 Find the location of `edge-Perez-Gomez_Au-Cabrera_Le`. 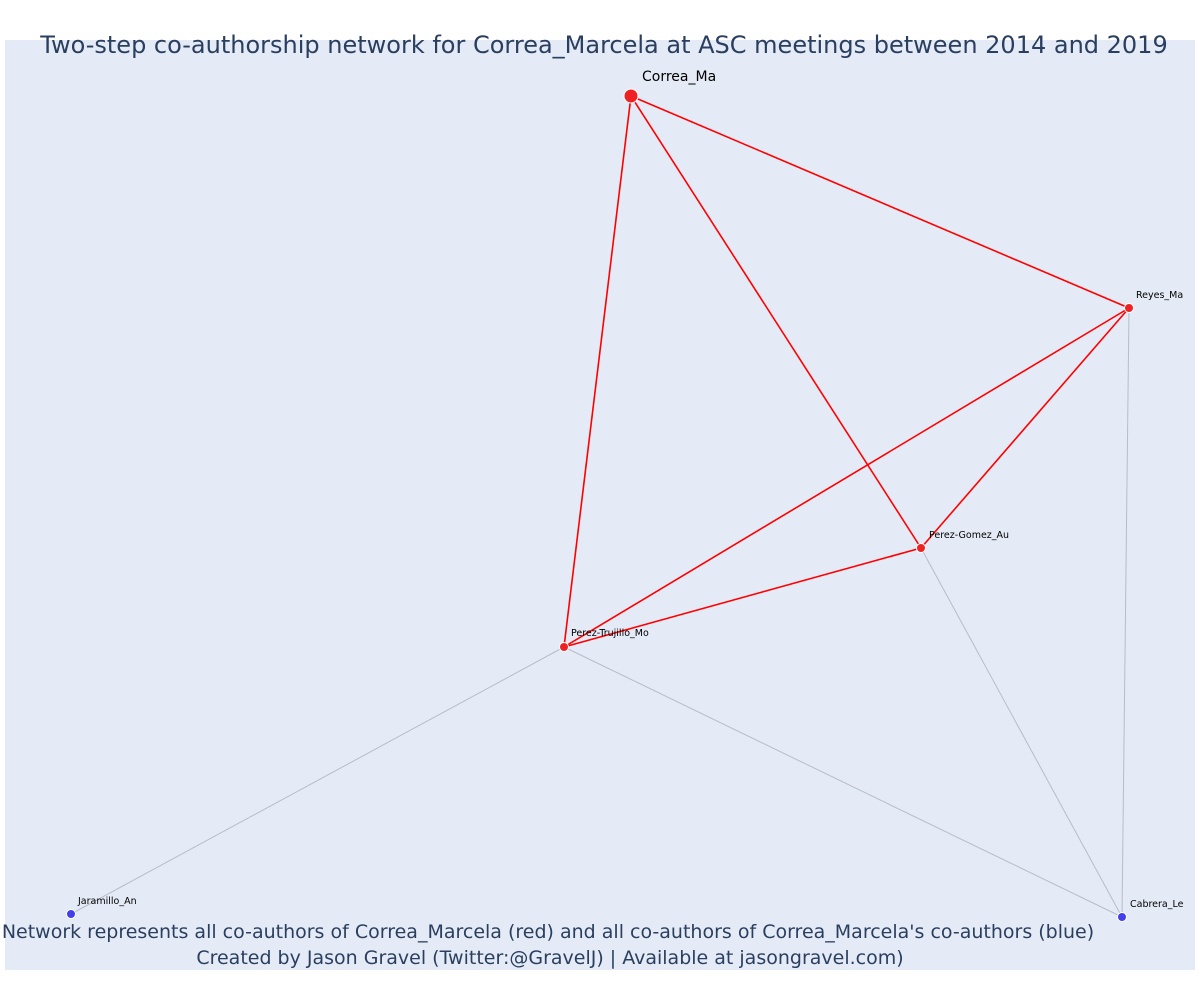

edge-Perez-Gomez_Au-Cabrera_Le is located at coordinates (1021, 732).